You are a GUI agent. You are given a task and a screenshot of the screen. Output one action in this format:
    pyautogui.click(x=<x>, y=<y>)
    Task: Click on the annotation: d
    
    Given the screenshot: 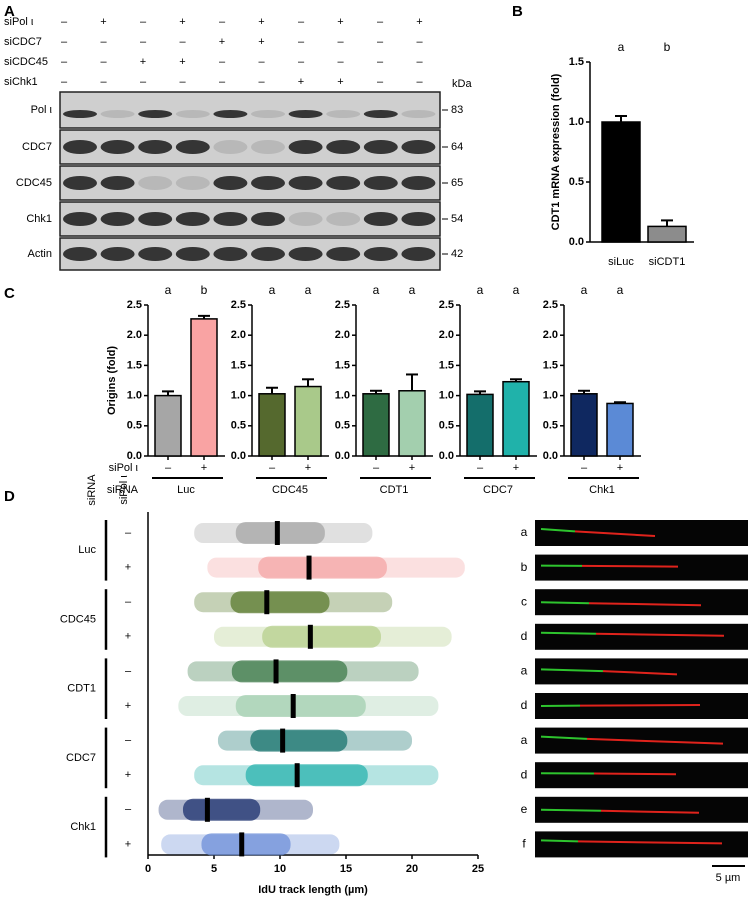 What is the action you would take?
    pyautogui.click(x=524, y=774)
    